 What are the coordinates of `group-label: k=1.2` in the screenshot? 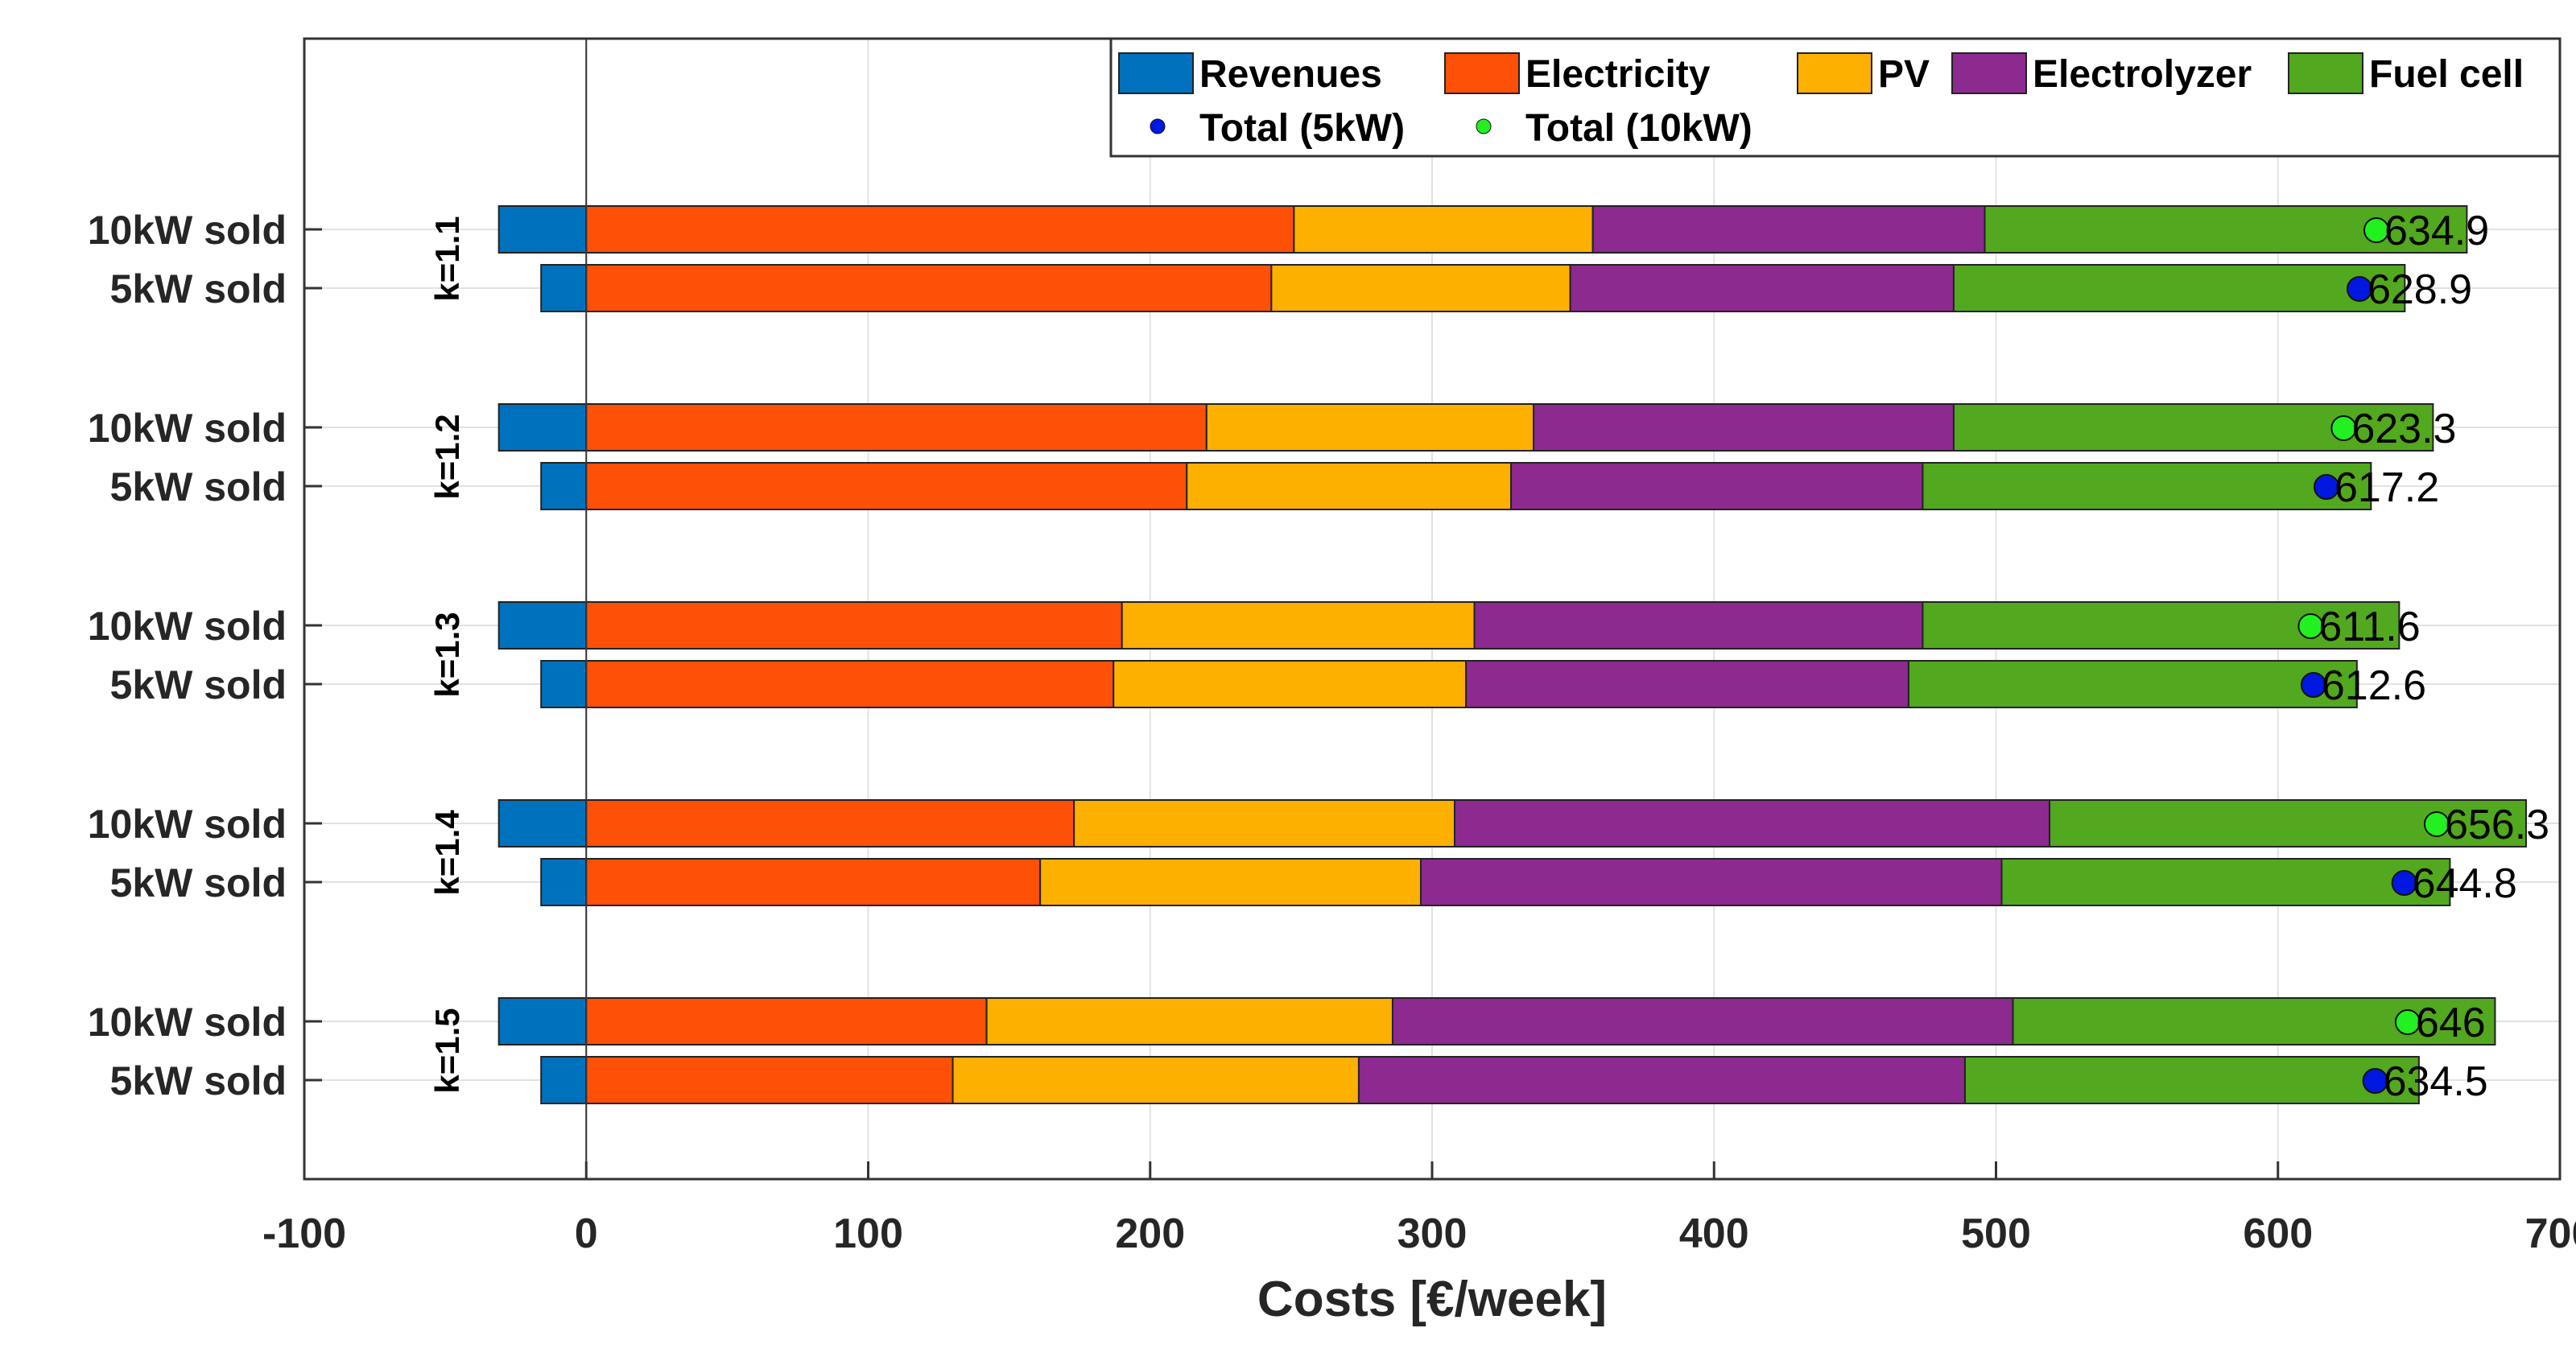 It's located at (447, 456).